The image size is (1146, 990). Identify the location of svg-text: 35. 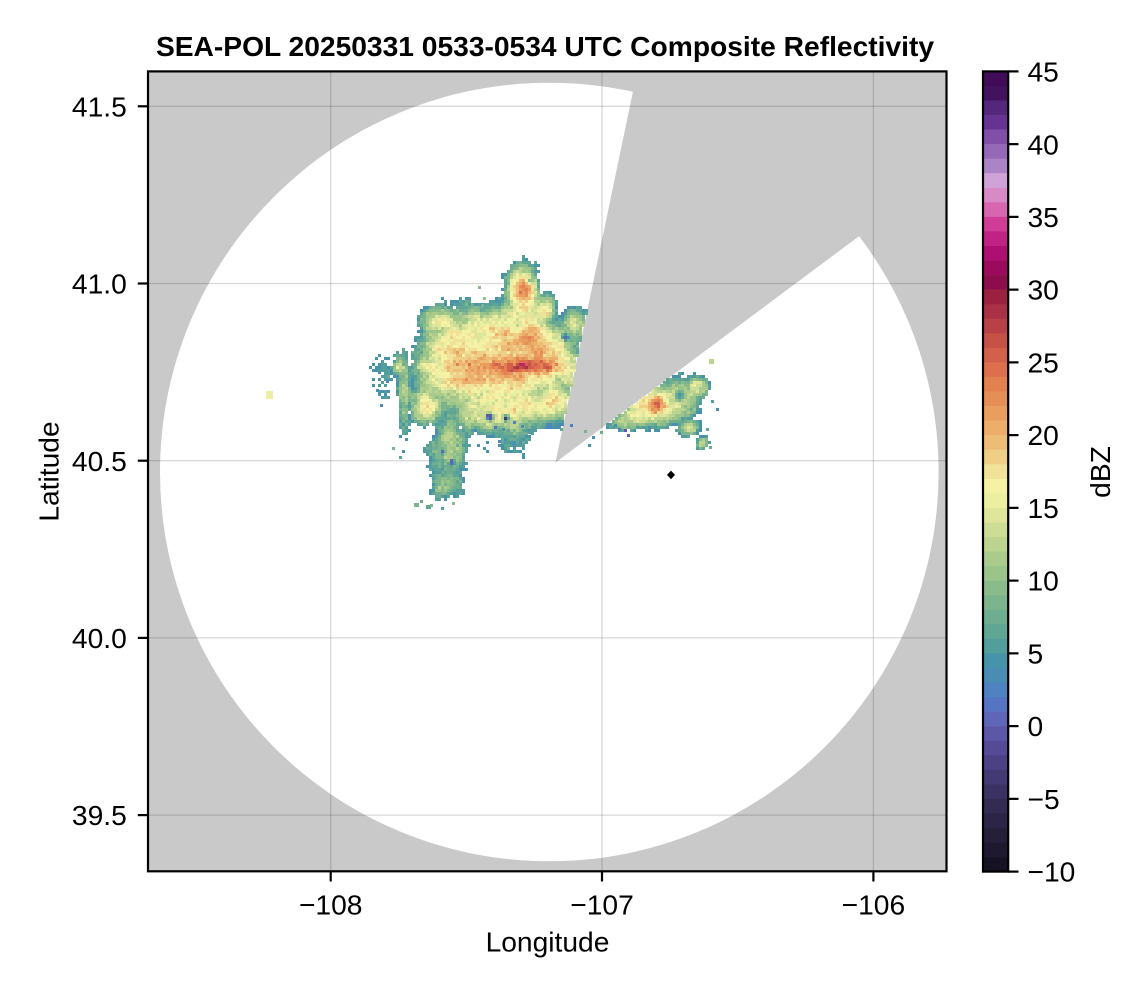
(1043, 217).